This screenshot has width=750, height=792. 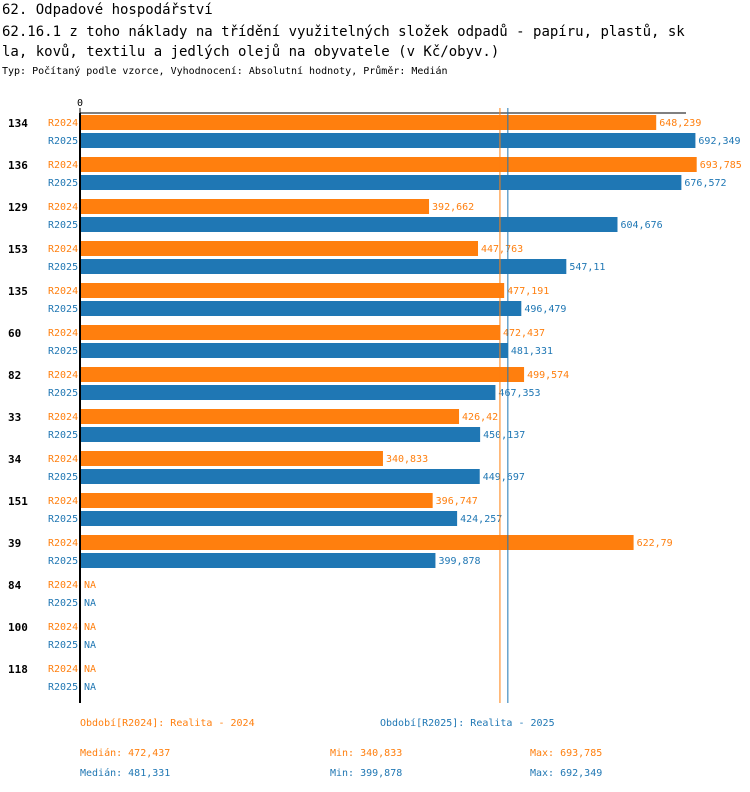 I want to click on data-label: 496,479, so click(x=545, y=309).